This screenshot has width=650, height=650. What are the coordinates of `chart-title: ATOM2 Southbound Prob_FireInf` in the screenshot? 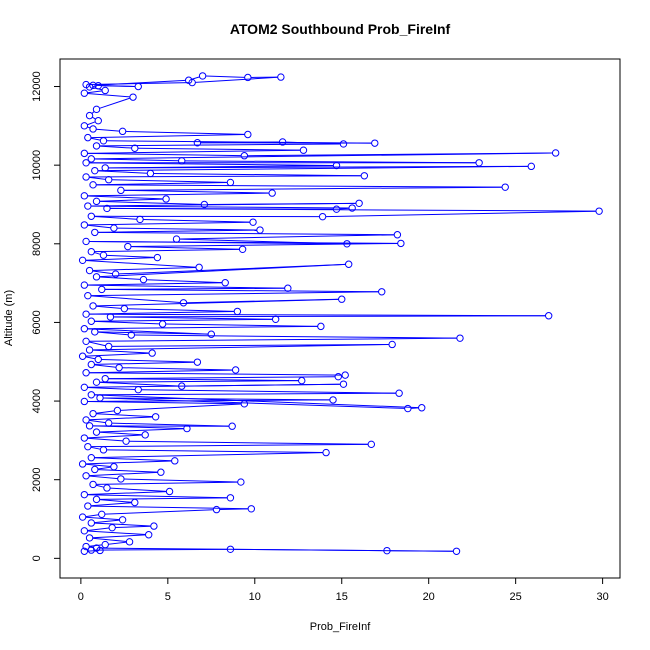 It's located at (340, 29).